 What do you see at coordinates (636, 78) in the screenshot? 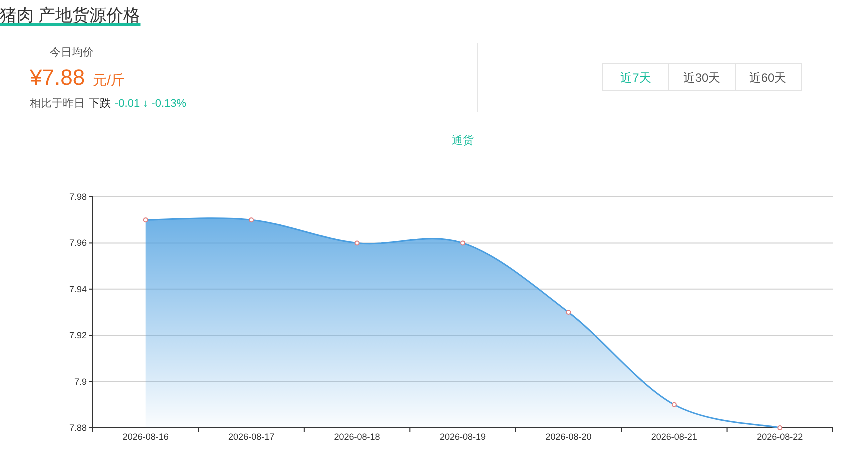
I see `text: 近7天` at bounding box center [636, 78].